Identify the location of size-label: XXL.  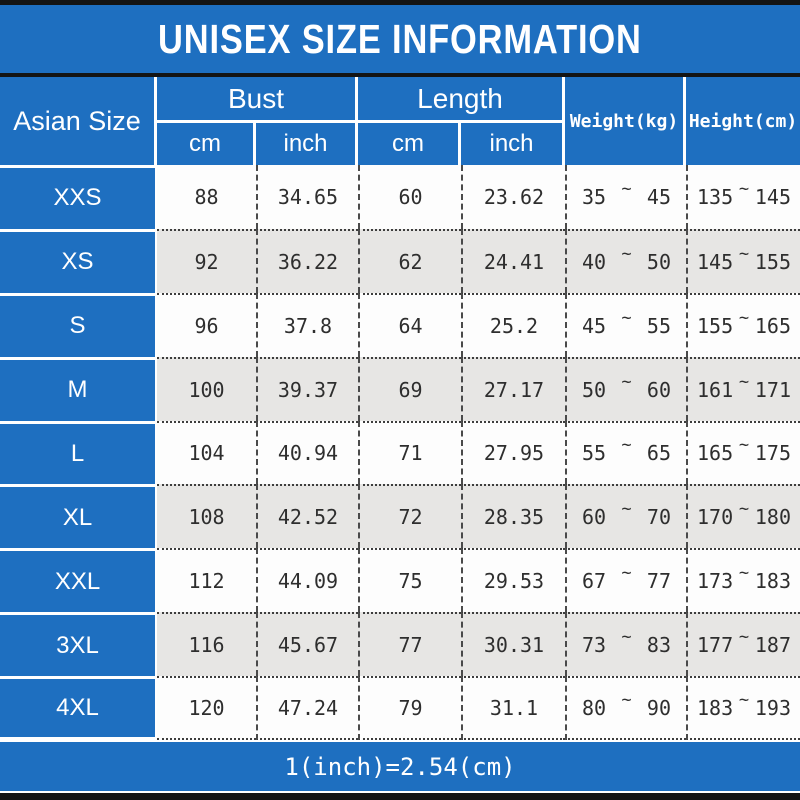
(78, 580).